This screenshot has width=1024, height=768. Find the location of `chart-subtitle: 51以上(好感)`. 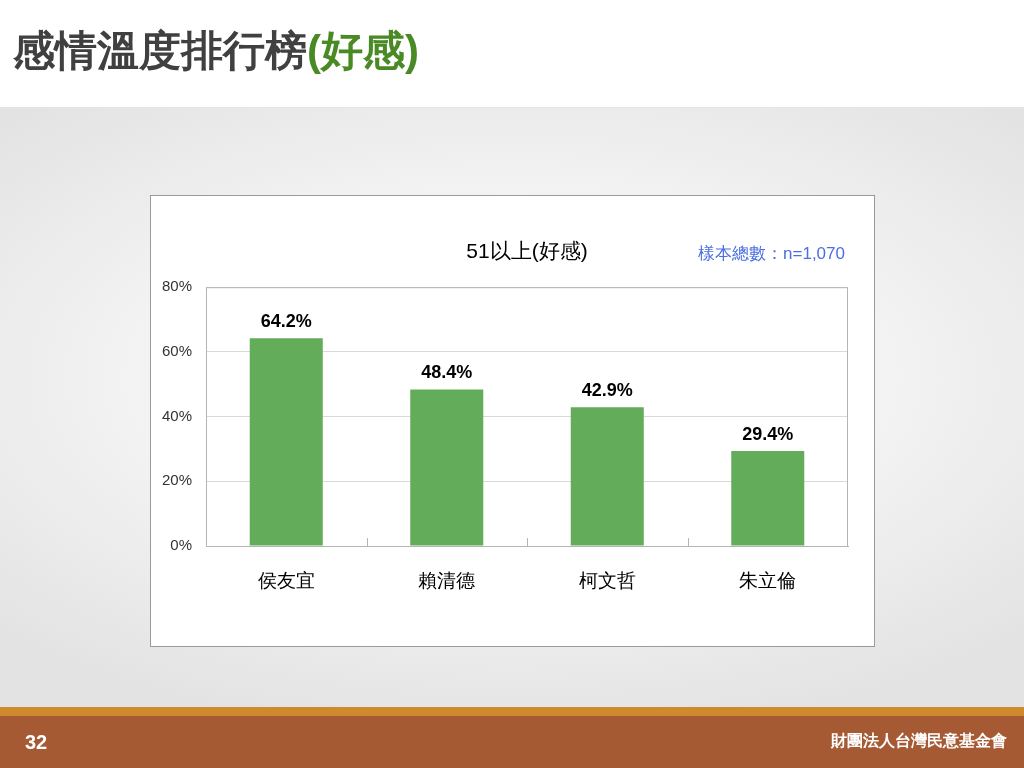

chart-subtitle: 51以上(好感) is located at coordinates (527, 251).